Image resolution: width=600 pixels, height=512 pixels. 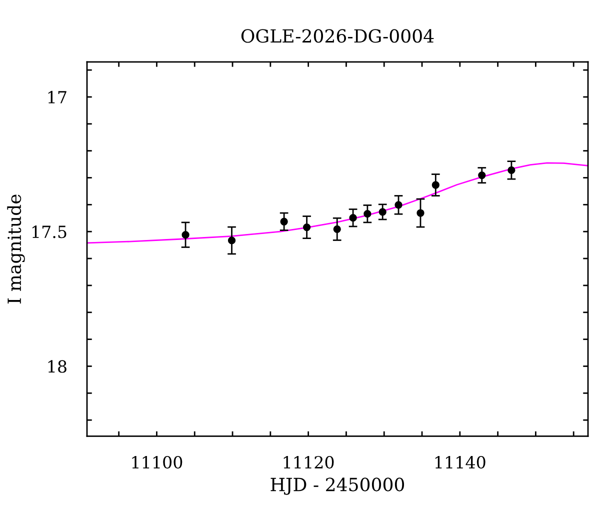 What do you see at coordinates (57, 97) in the screenshot?
I see `y-tick-label: 17` at bounding box center [57, 97].